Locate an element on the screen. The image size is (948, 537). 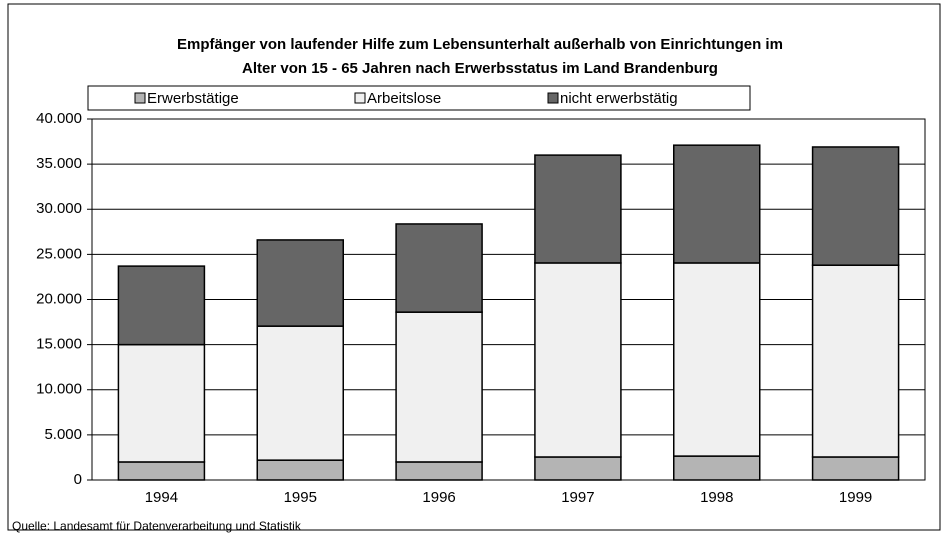
y-tick-label: 35.000 is located at coordinates (59, 163).